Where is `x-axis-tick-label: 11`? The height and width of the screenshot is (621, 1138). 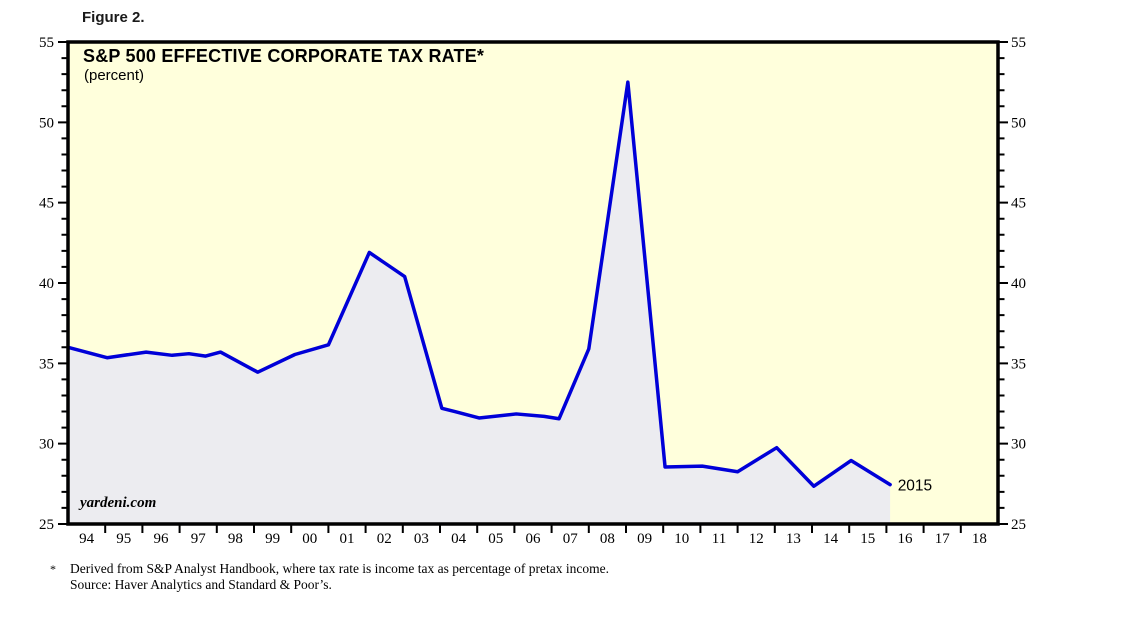
x-axis-tick-label: 11 is located at coordinates (719, 539).